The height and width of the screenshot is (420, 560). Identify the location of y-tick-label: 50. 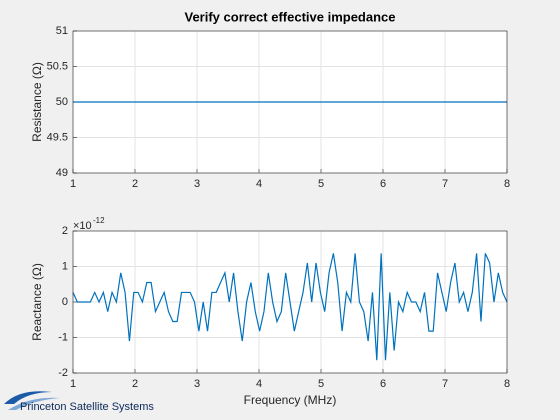
(62, 102).